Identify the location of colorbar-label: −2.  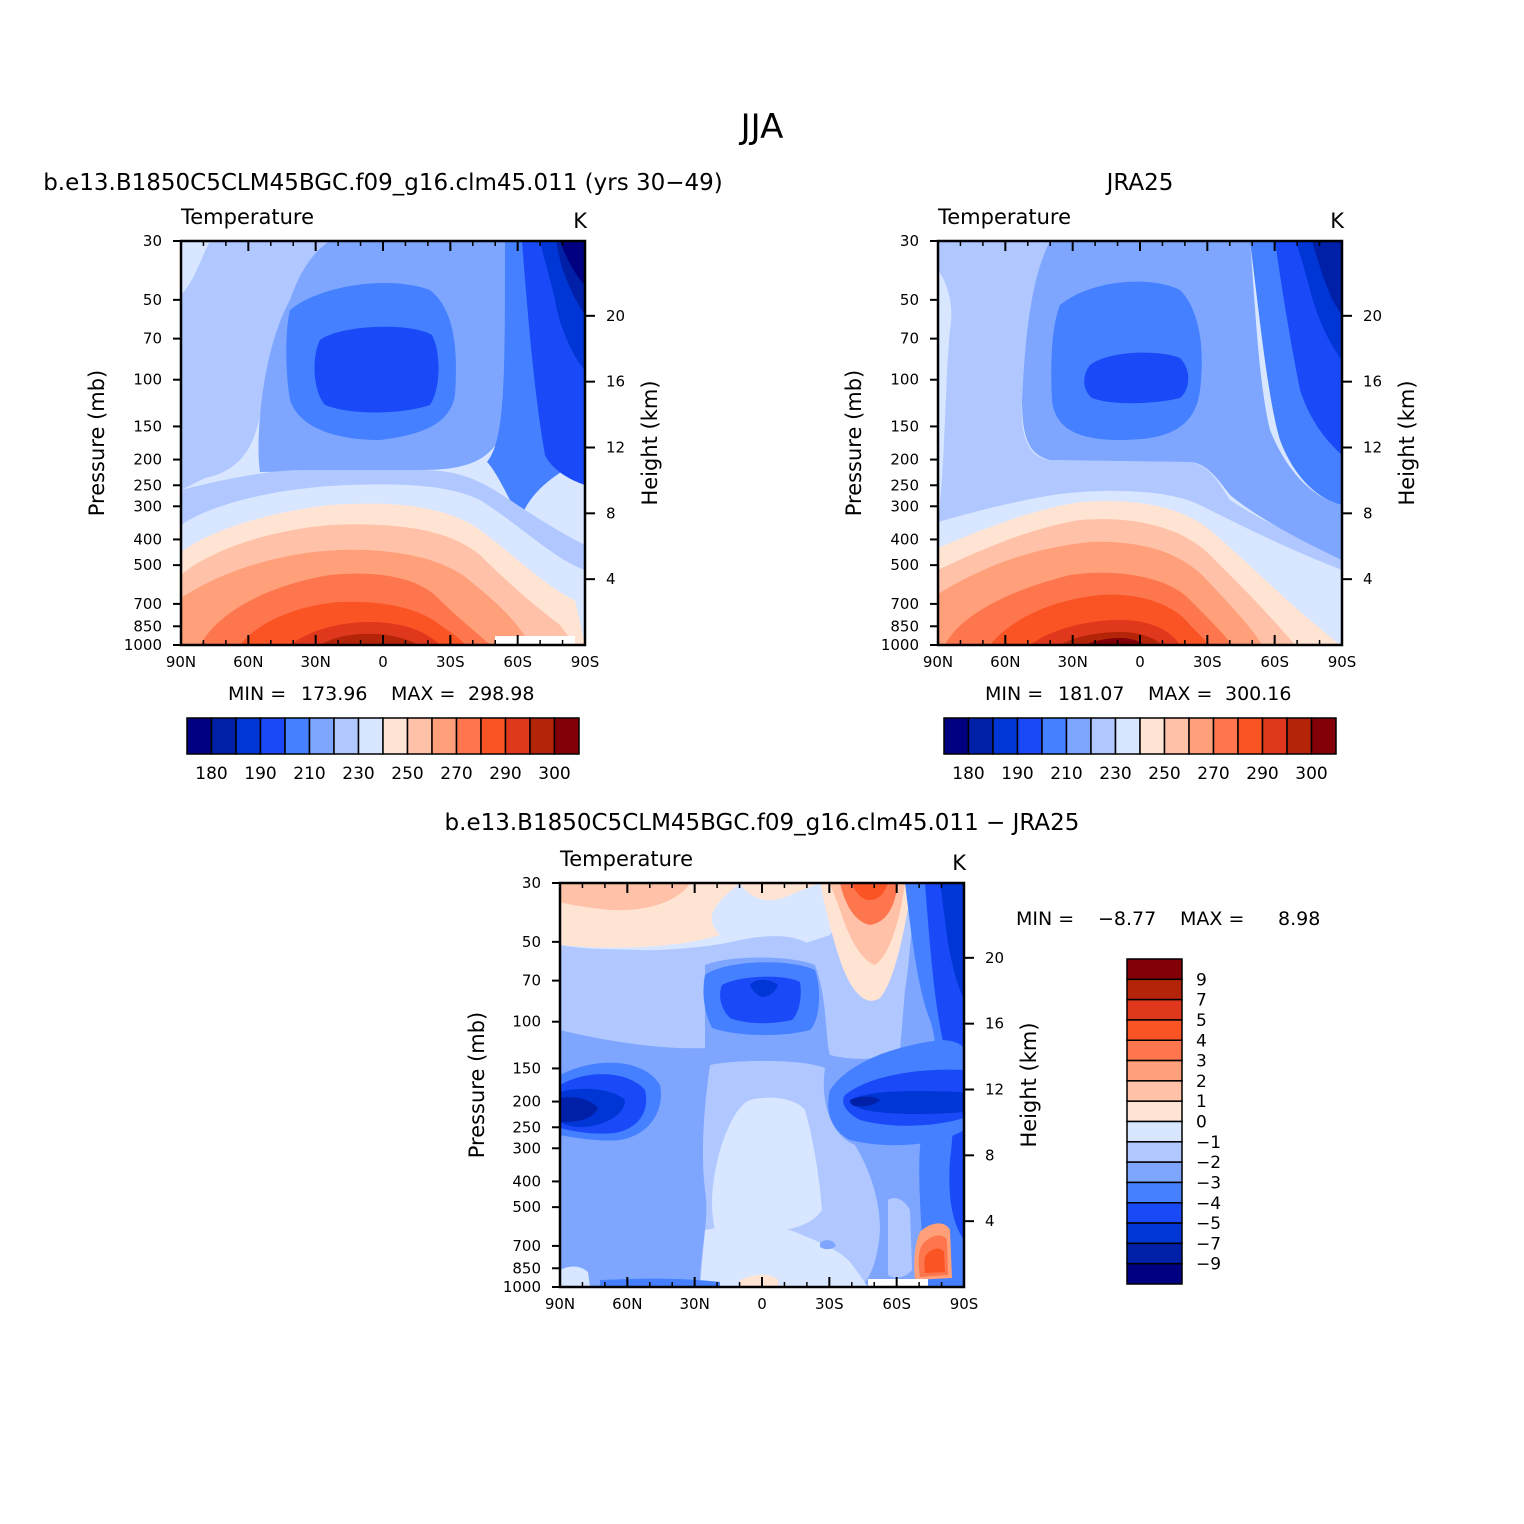
(1208, 1163).